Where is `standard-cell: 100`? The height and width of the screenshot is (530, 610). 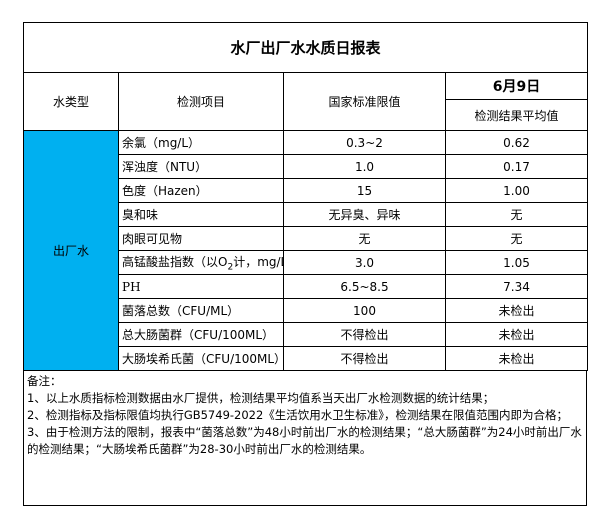
standard-cell: 100 is located at coordinates (364, 310).